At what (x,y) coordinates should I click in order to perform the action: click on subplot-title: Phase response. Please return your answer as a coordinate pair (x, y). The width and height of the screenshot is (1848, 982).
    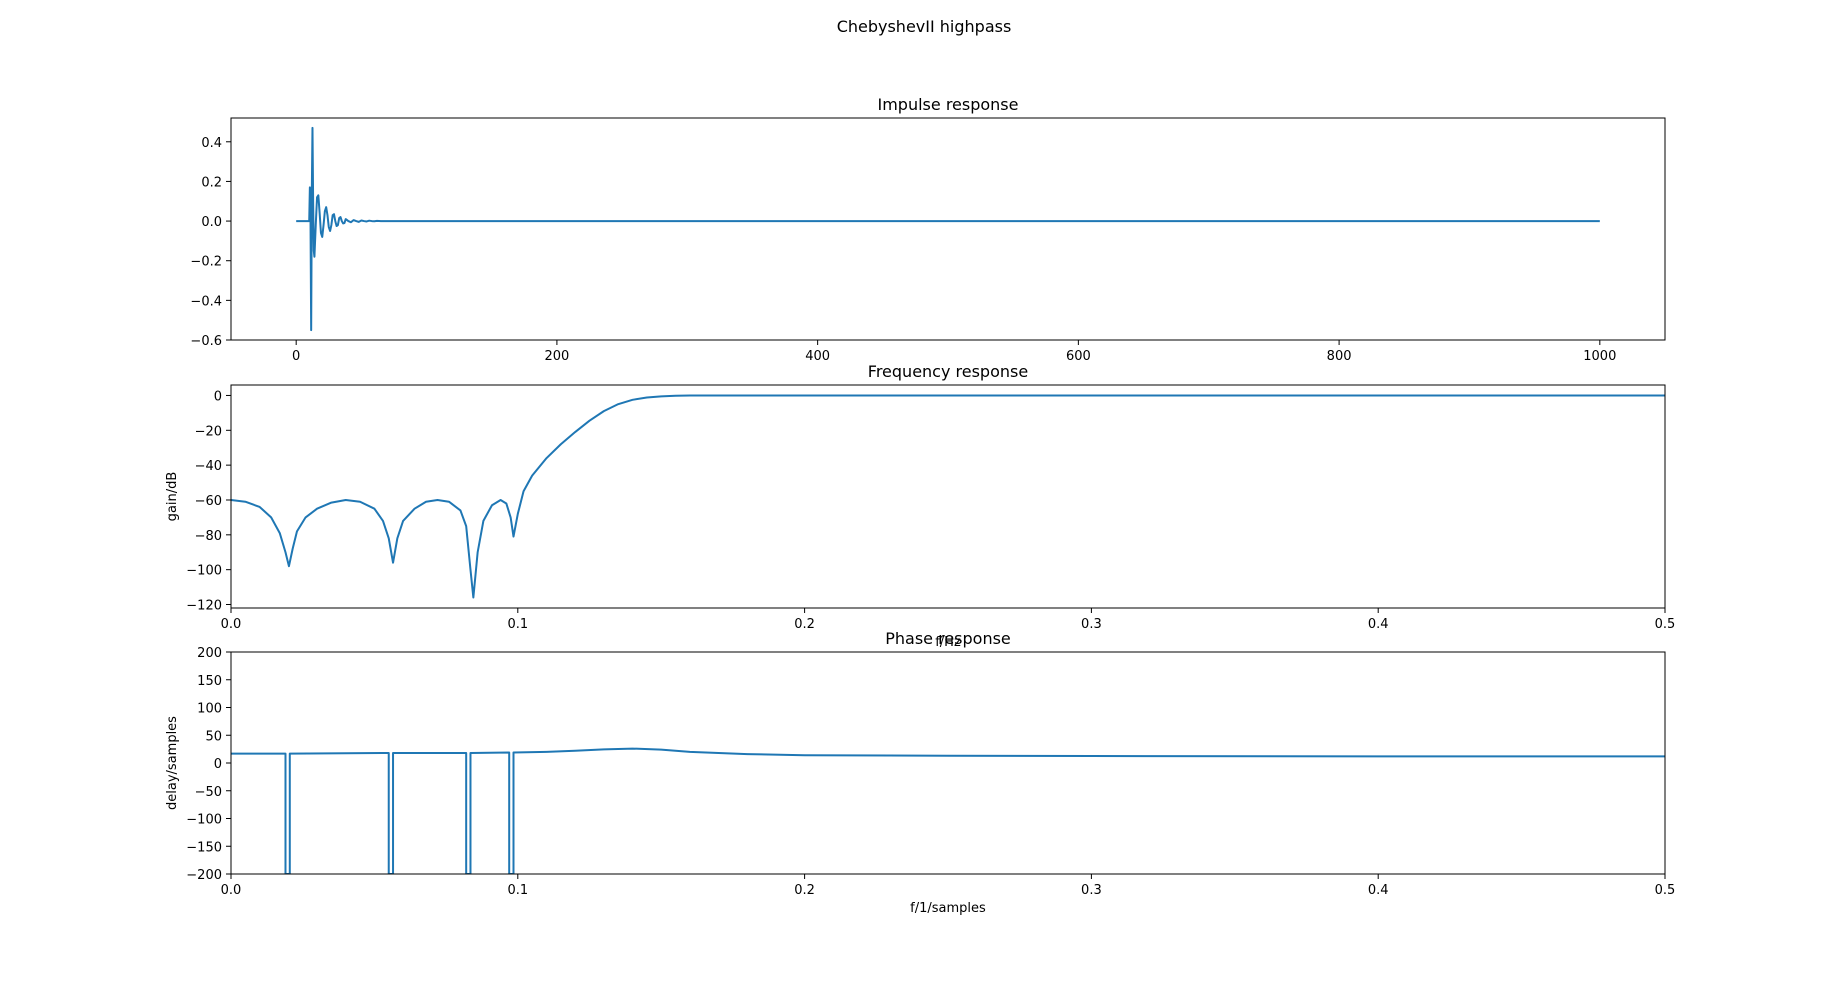
    Looking at the image, I should click on (948, 638).